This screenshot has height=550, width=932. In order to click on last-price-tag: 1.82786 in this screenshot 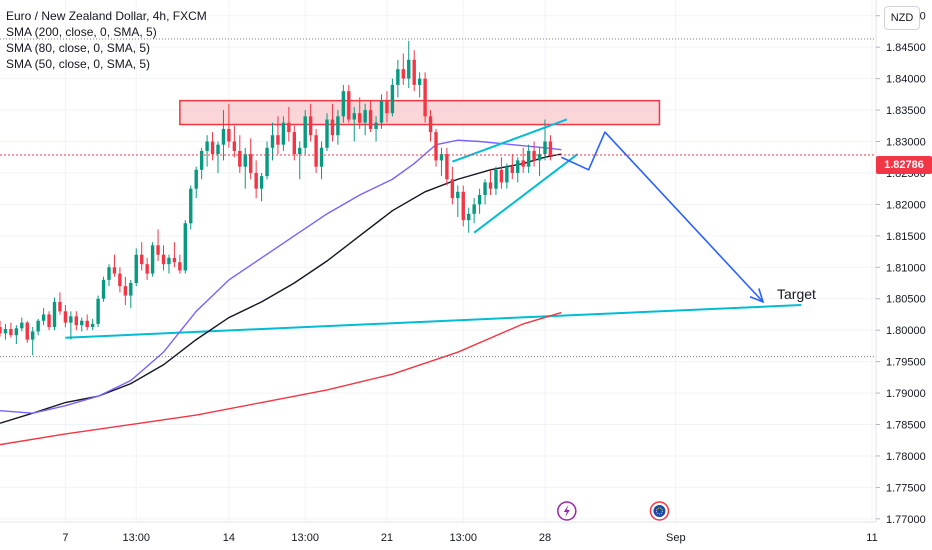, I will do `click(904, 165)`.